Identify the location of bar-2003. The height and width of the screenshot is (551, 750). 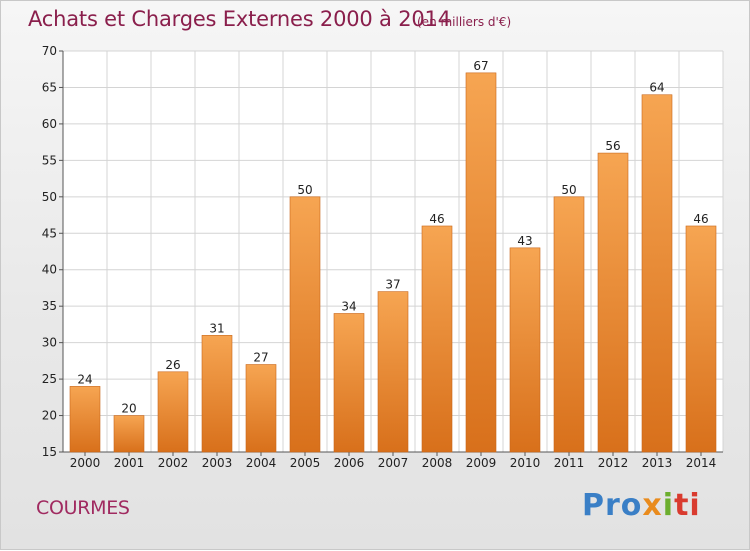
(217, 394).